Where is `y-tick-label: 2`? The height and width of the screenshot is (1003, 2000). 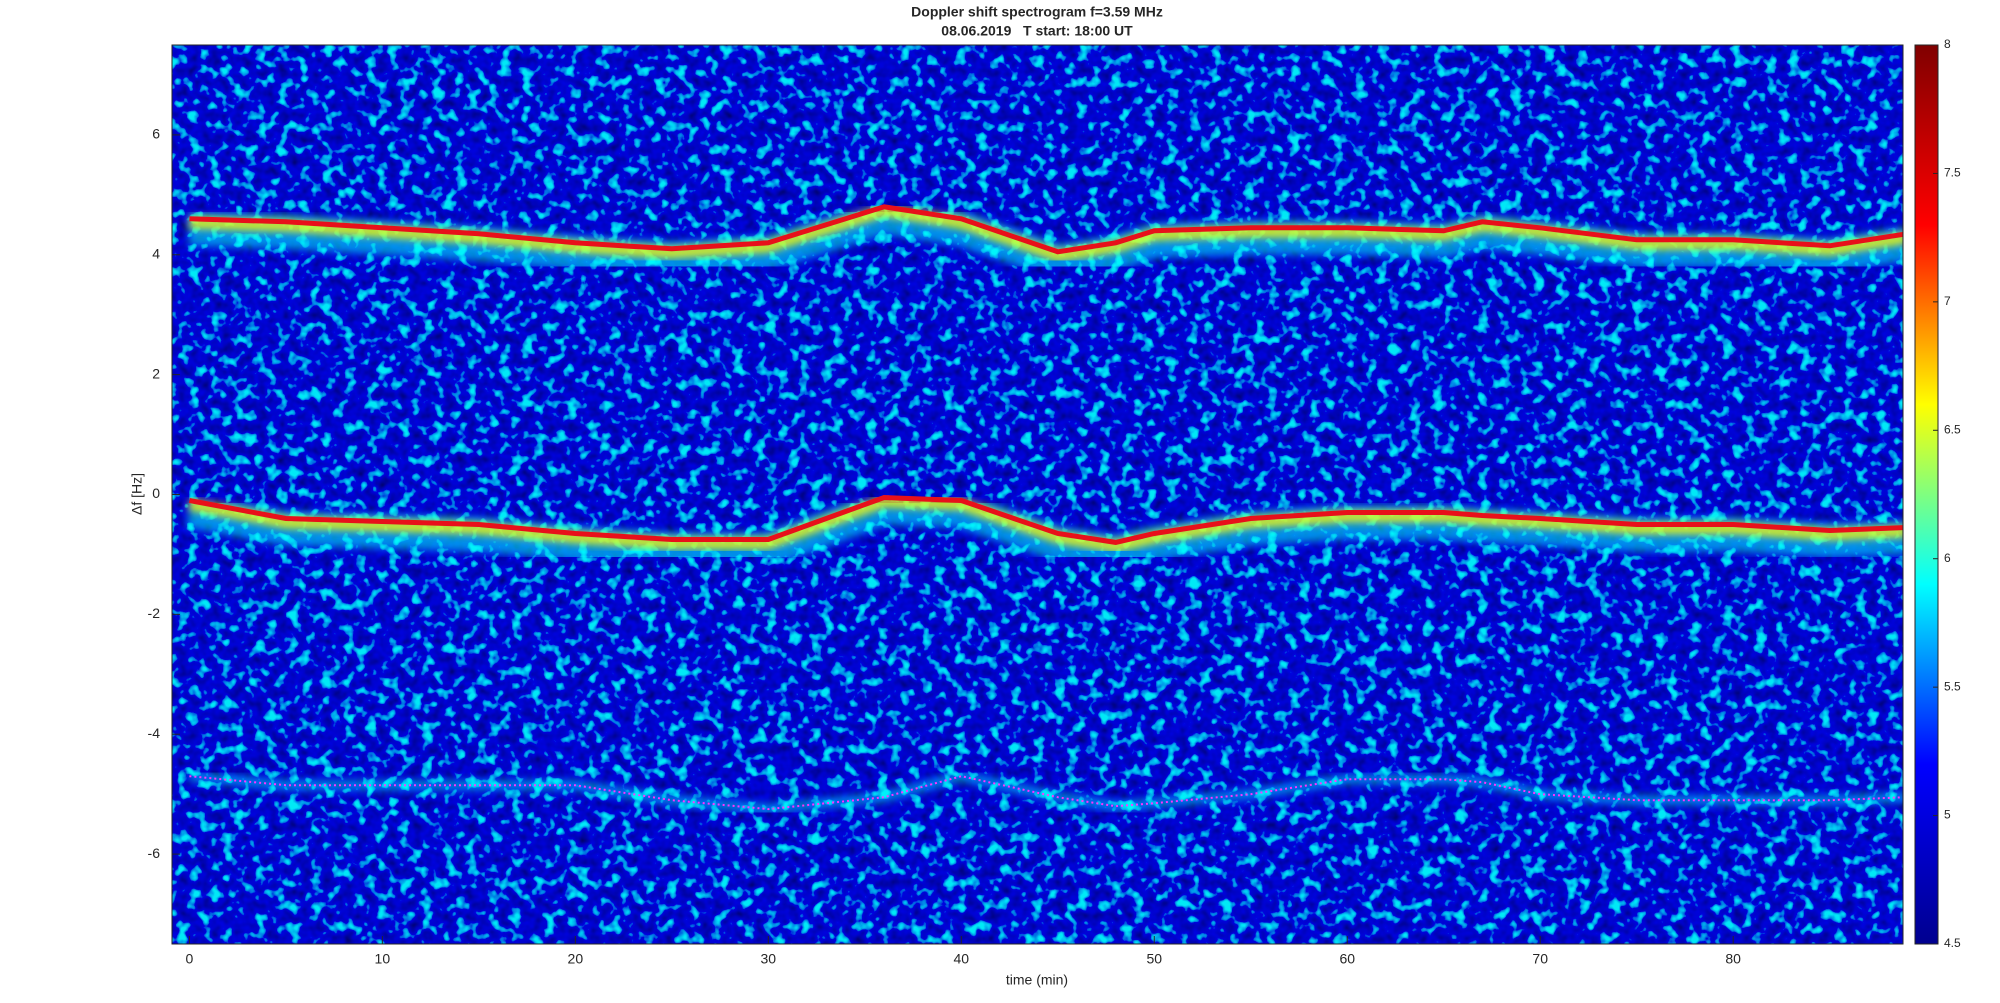 y-tick-label: 2 is located at coordinates (156, 373).